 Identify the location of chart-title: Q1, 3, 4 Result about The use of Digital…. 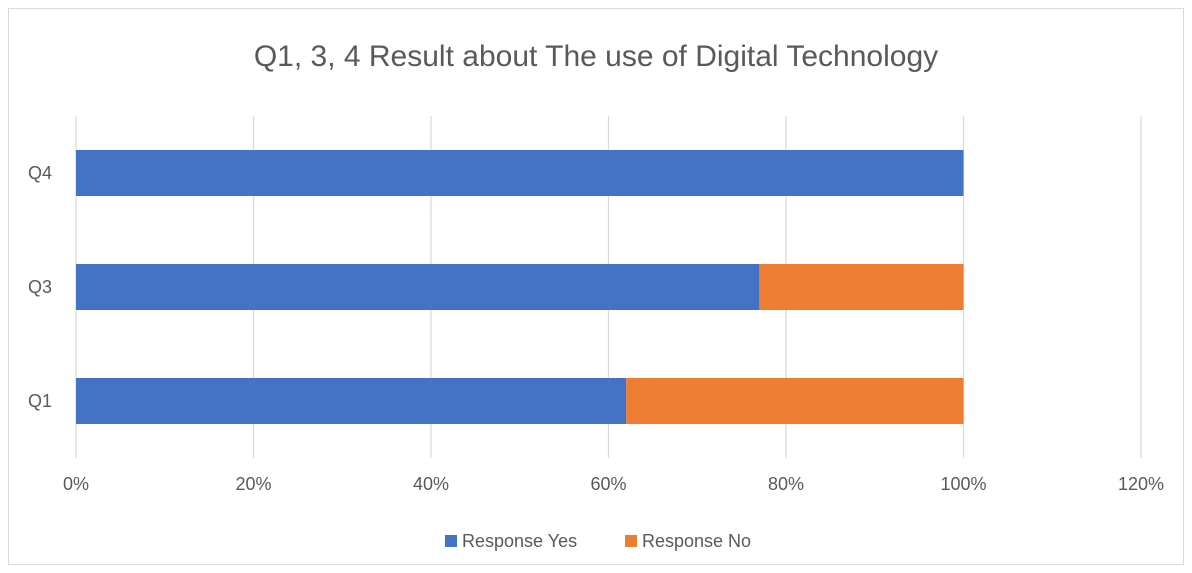
(596, 56).